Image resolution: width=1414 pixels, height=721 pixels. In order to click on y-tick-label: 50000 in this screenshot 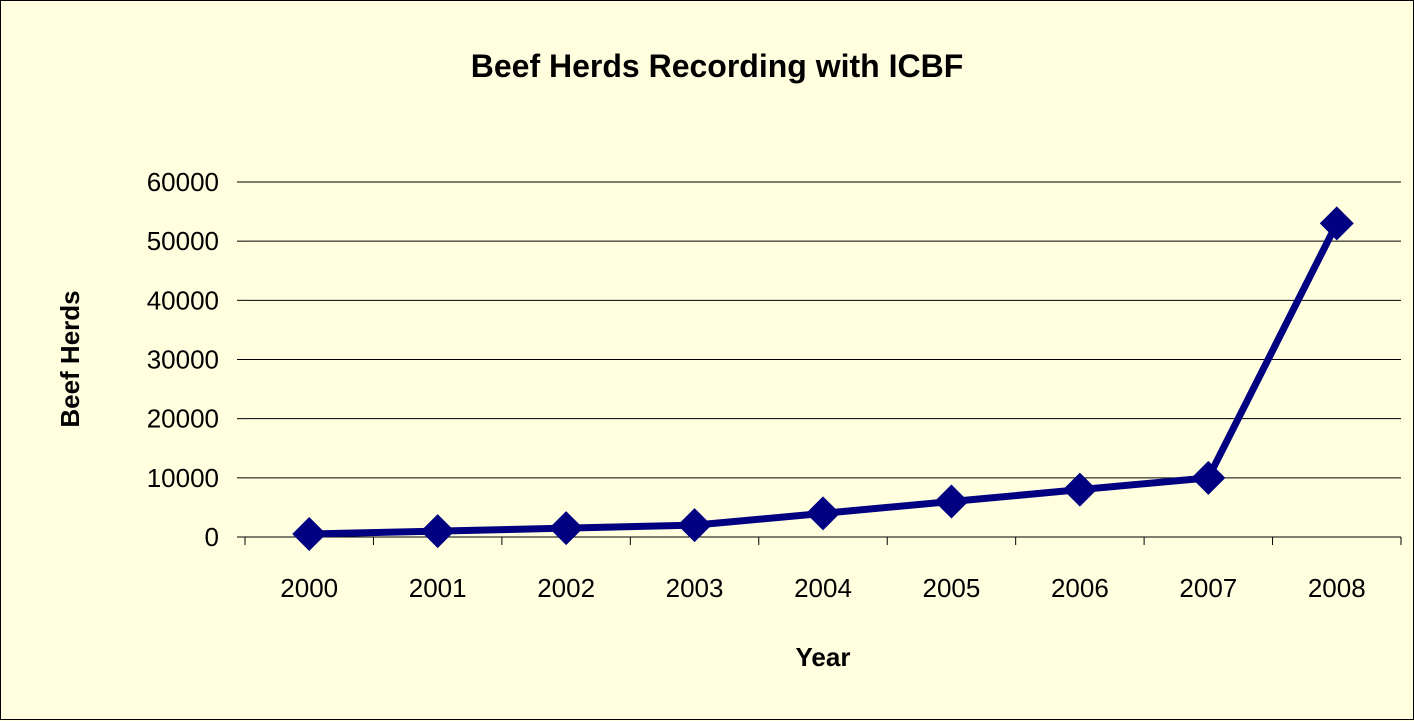, I will do `click(183, 241)`.